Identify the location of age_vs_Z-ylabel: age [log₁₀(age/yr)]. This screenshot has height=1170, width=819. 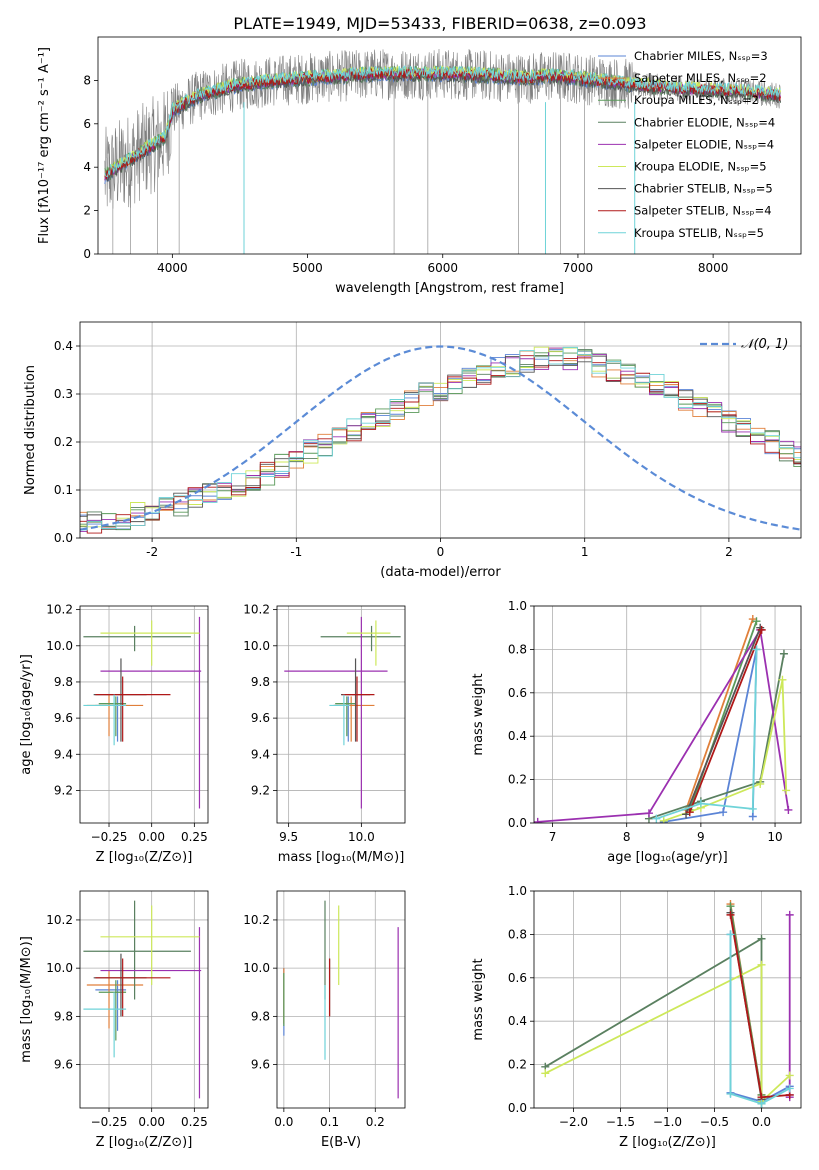
(26, 714).